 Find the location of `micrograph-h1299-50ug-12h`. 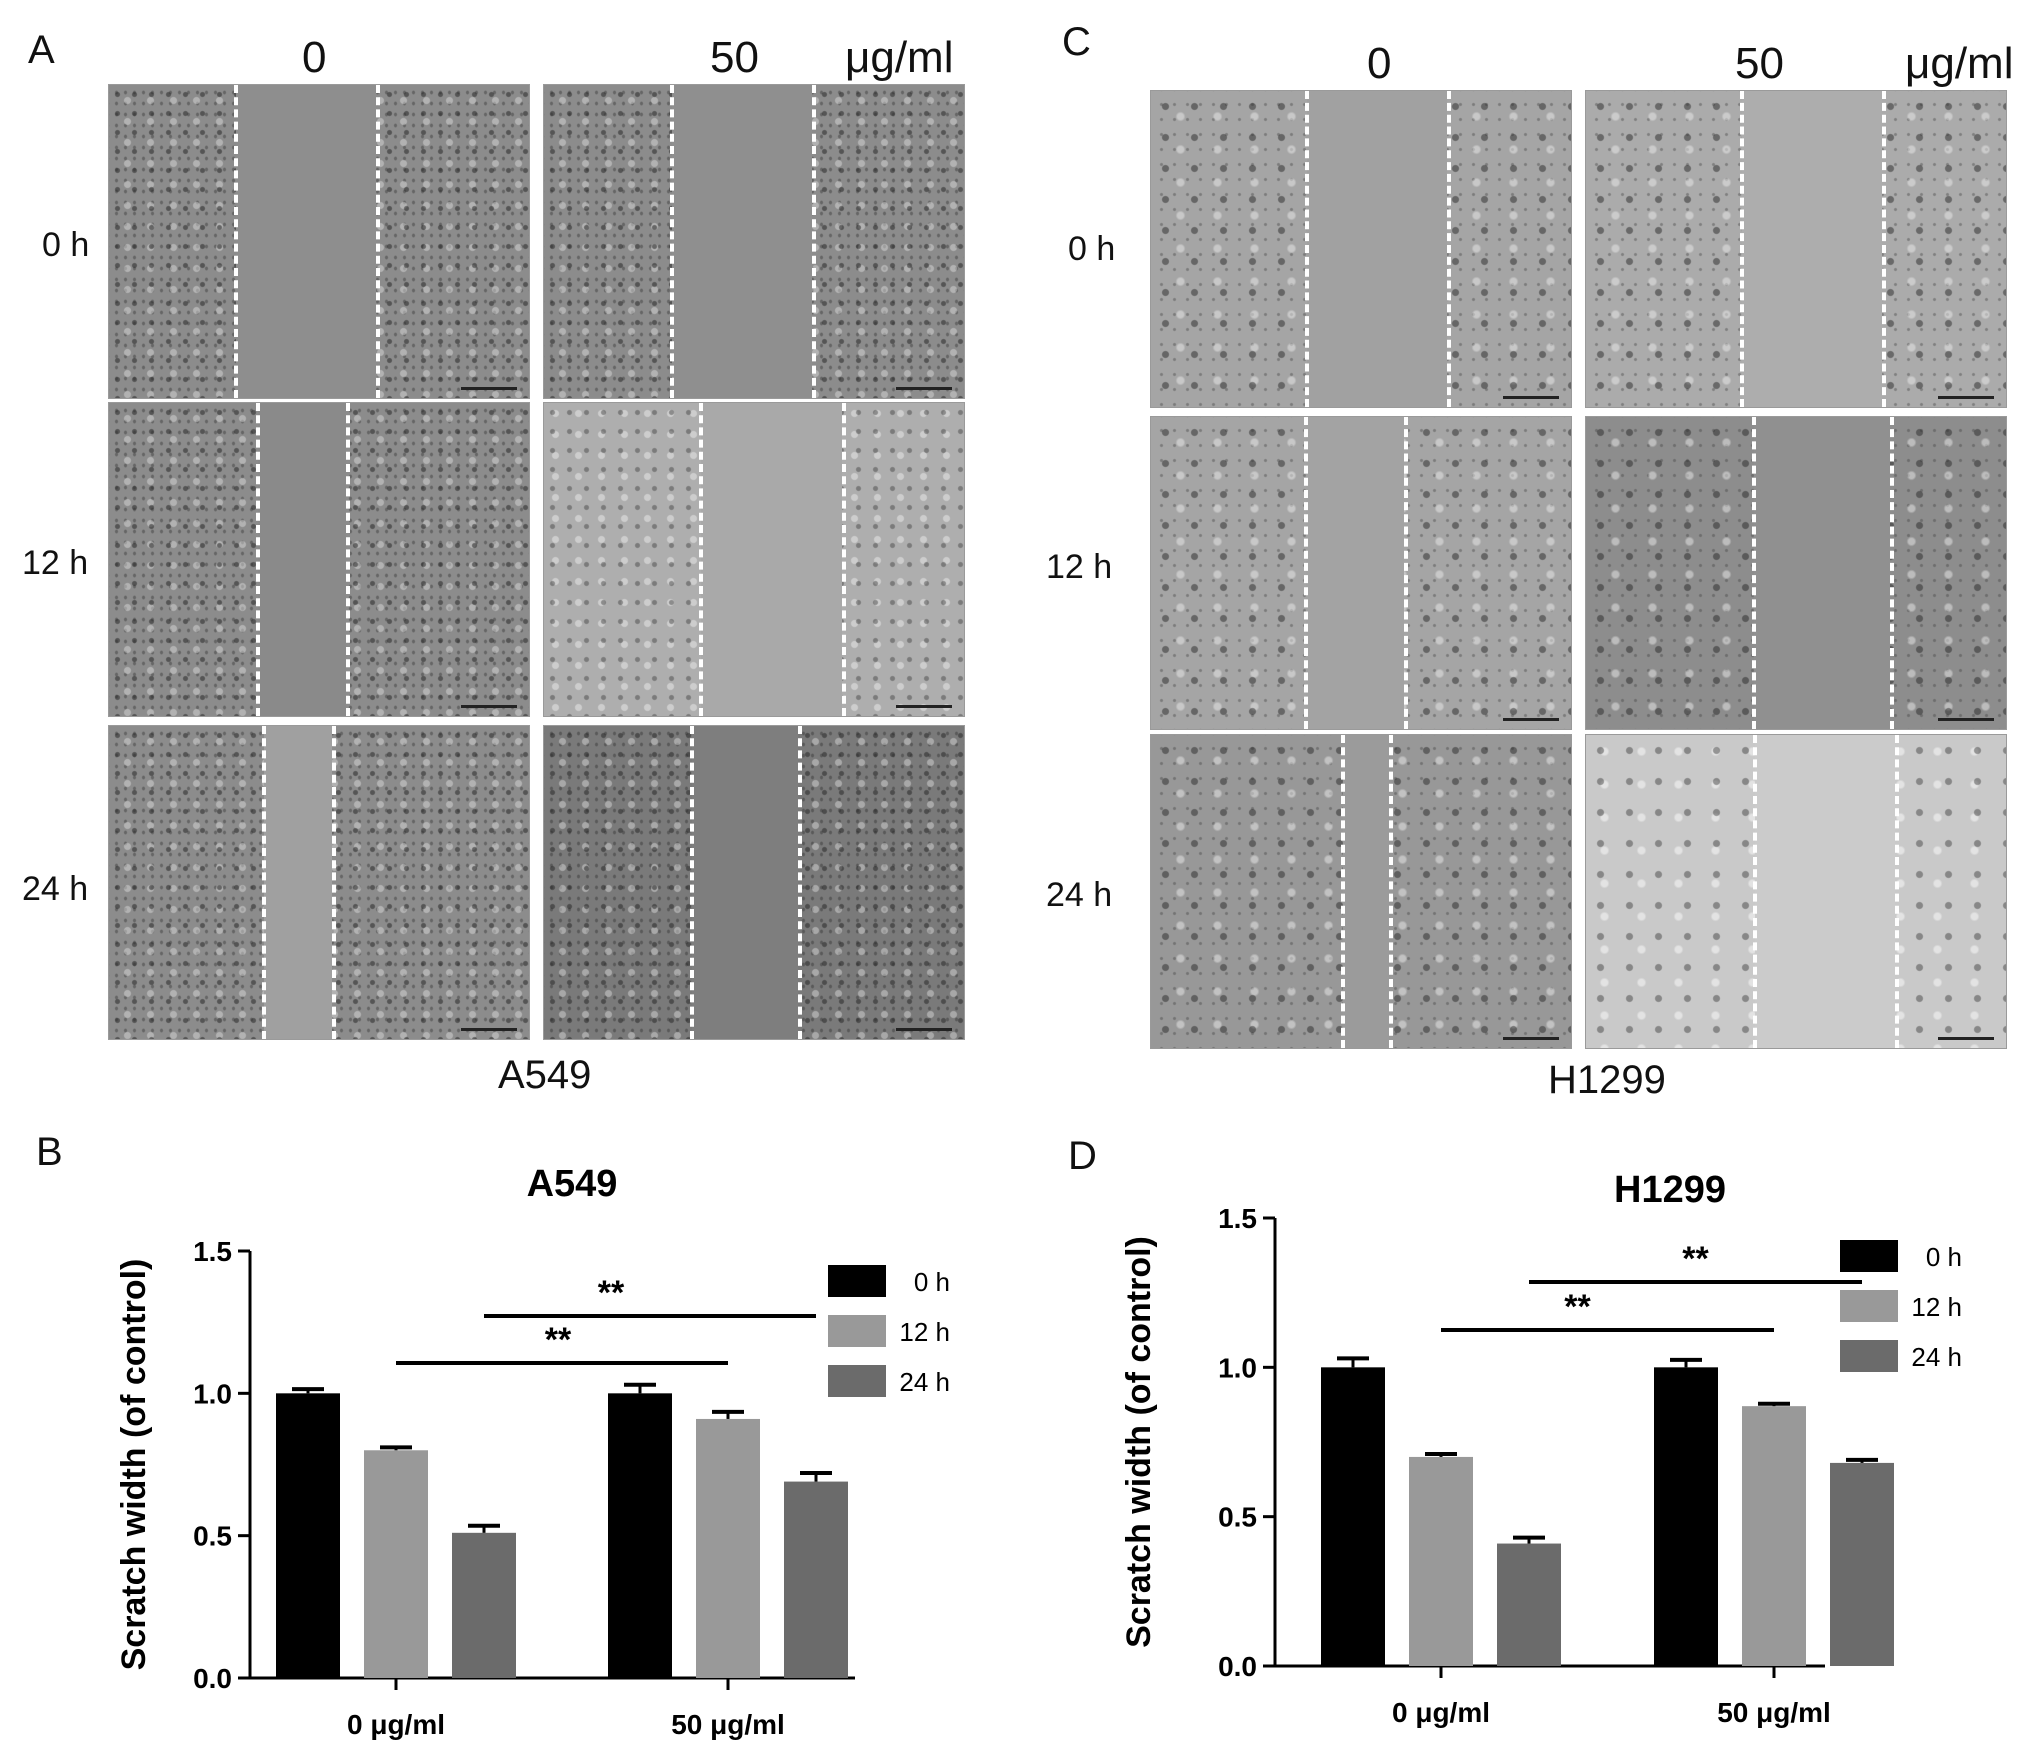

micrograph-h1299-50ug-12h is located at coordinates (1796, 573).